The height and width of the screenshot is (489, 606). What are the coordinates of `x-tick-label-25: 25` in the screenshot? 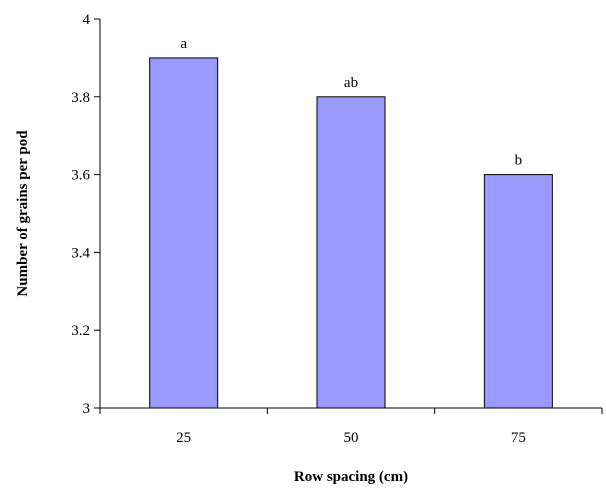 It's located at (183, 438).